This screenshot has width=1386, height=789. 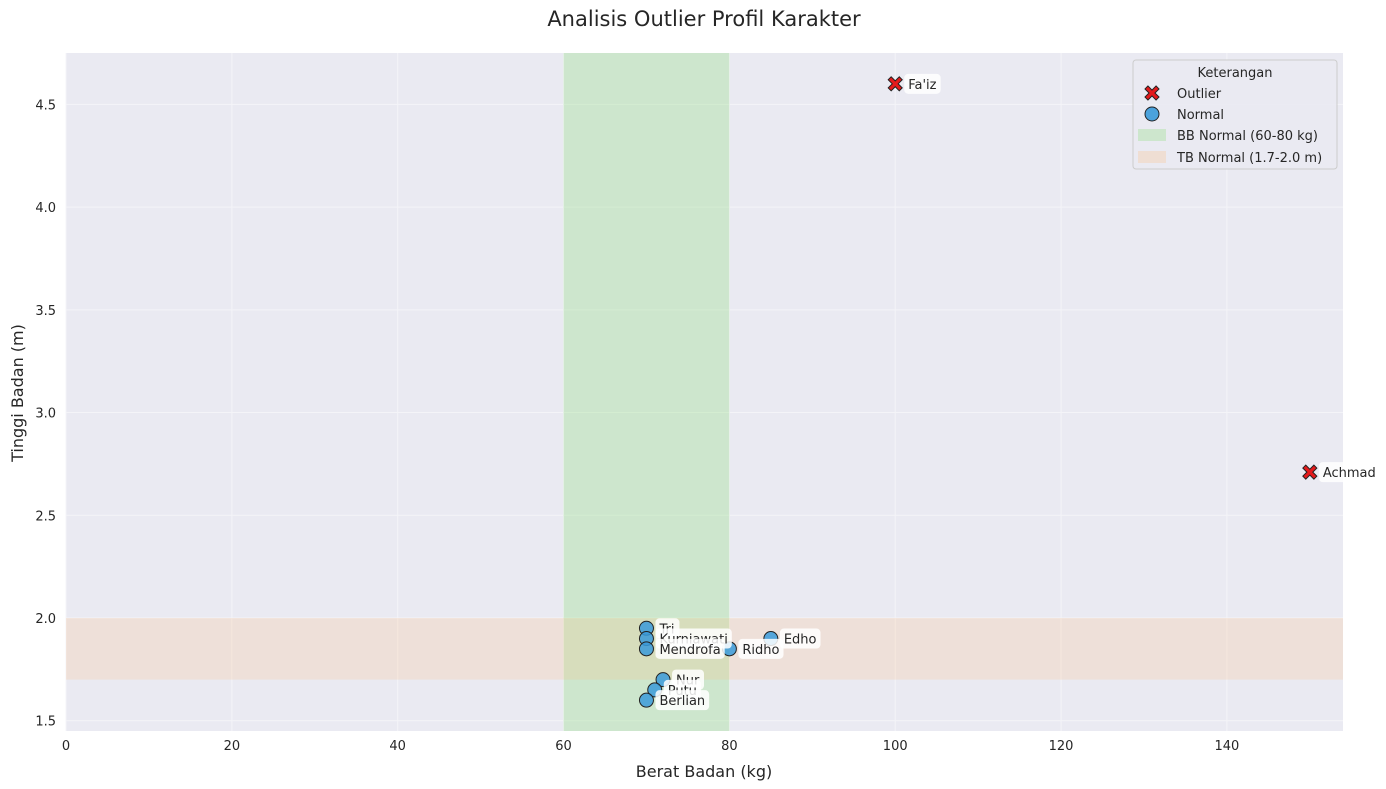 What do you see at coordinates (45, 722) in the screenshot?
I see `y-tick-label: 1.5` at bounding box center [45, 722].